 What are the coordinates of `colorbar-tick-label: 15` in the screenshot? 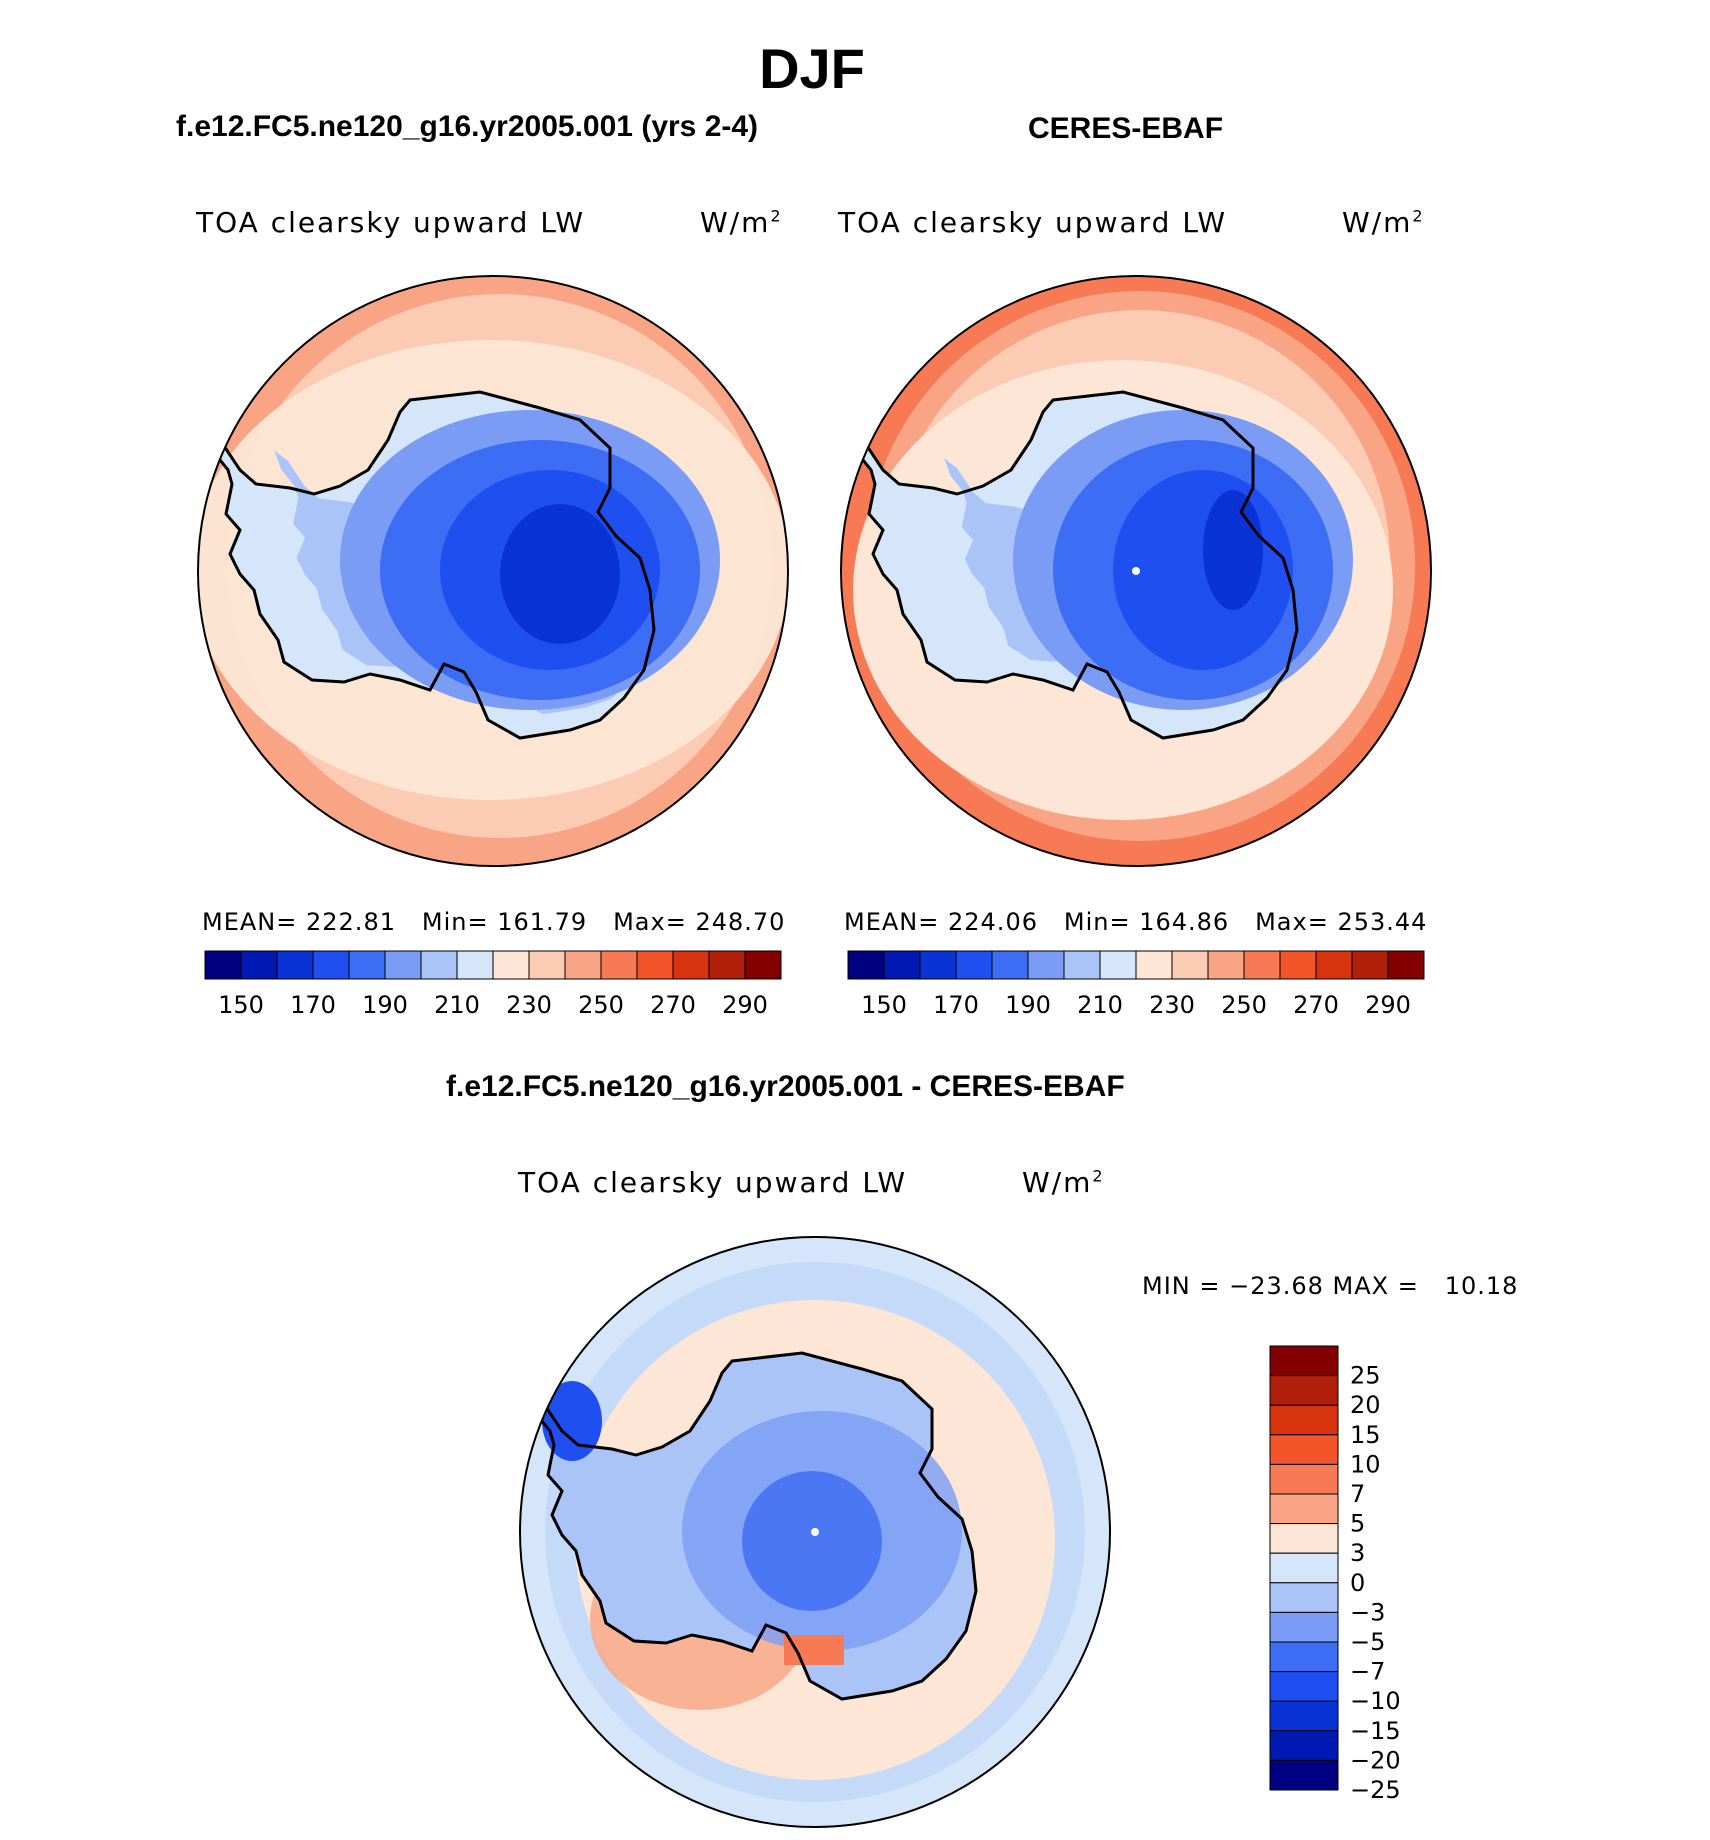 It's located at (1365, 1435).